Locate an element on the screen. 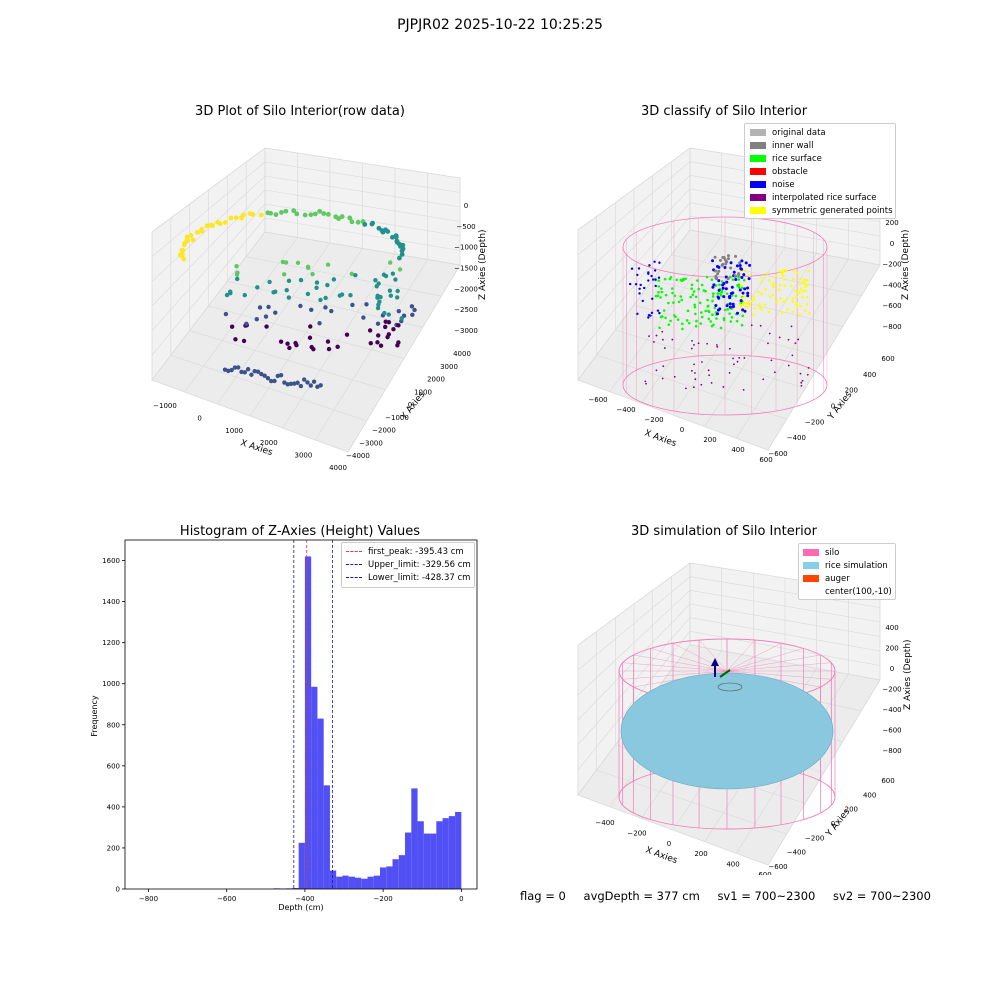 This screenshot has height=1000, width=1000. x-tick-label: 2000 is located at coordinates (269, 443).